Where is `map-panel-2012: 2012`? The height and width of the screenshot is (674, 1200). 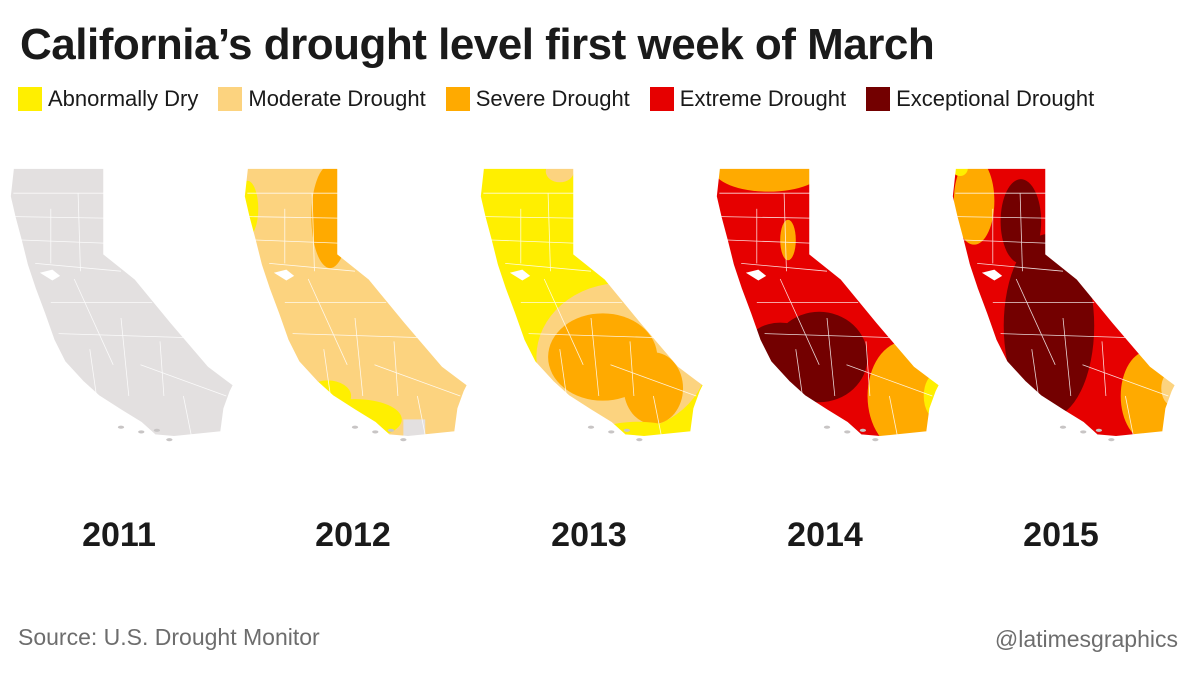
map-panel-2012: 2012 is located at coordinates (353, 357).